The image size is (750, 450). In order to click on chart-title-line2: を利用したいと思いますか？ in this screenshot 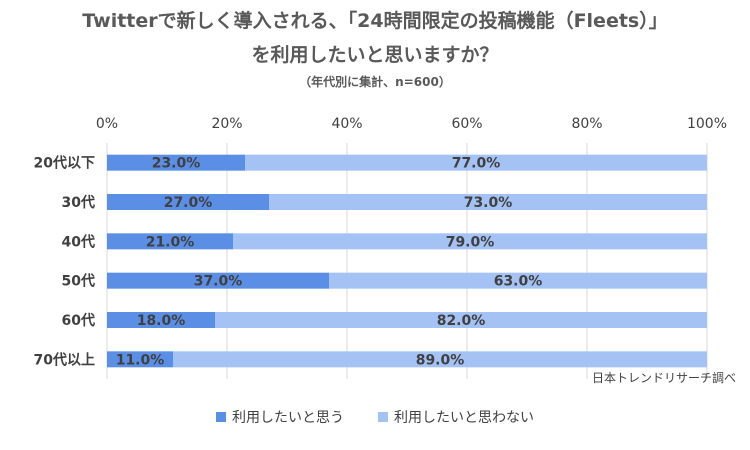, I will do `click(375, 55)`.